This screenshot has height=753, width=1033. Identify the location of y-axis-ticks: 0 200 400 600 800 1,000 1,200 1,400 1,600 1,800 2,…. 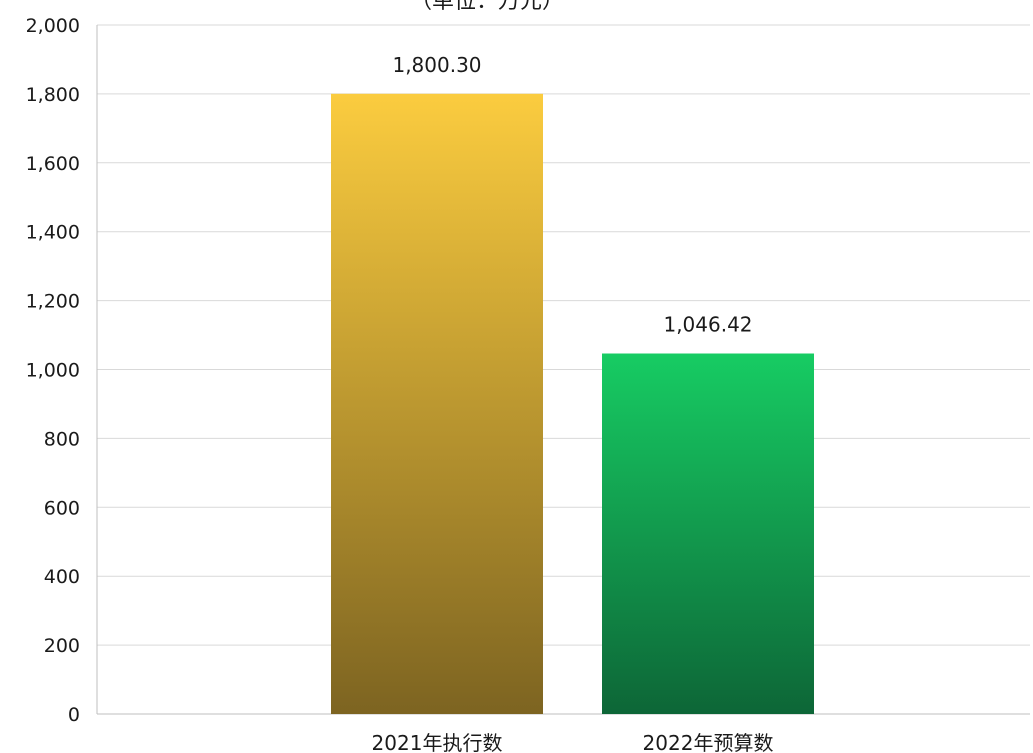
(53, 370).